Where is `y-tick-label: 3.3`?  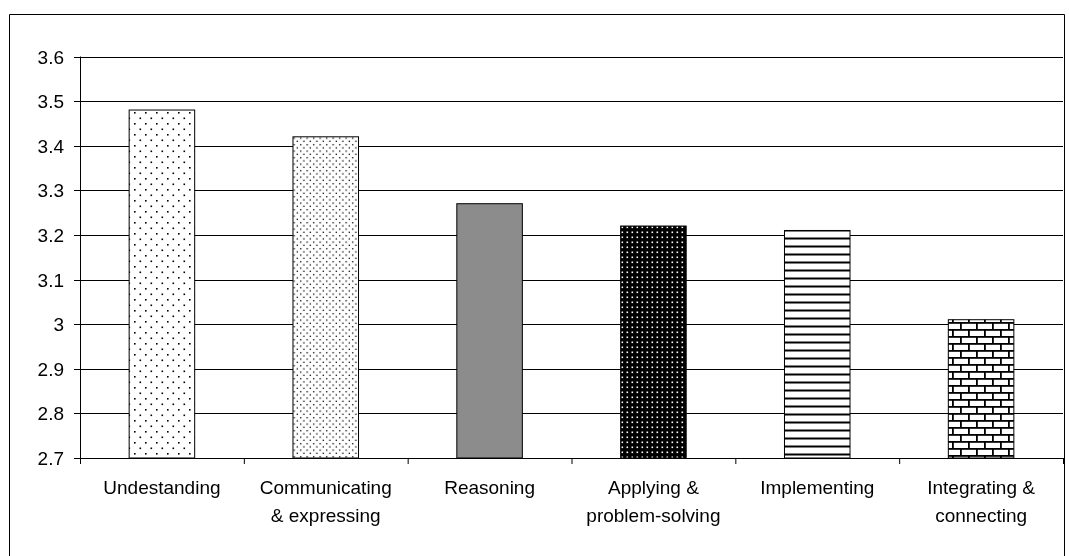
y-tick-label: 3.3 is located at coordinates (50, 190).